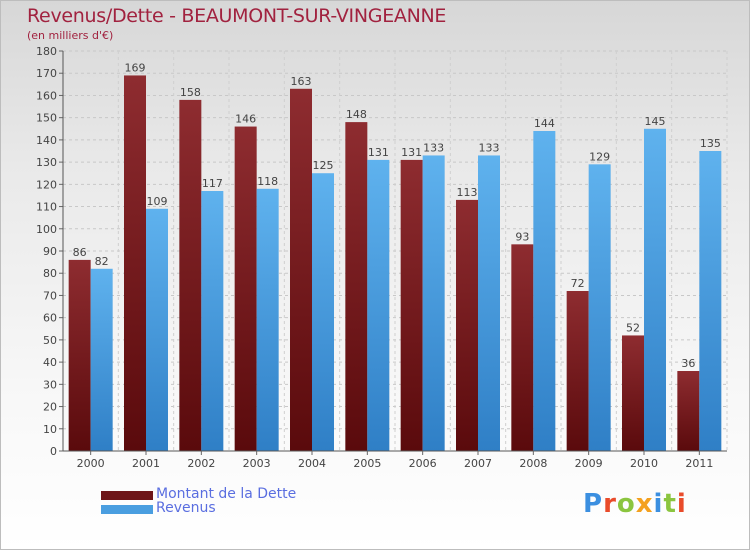 The height and width of the screenshot is (551, 750). What do you see at coordinates (80, 252) in the screenshot?
I see `data-label: 86` at bounding box center [80, 252].